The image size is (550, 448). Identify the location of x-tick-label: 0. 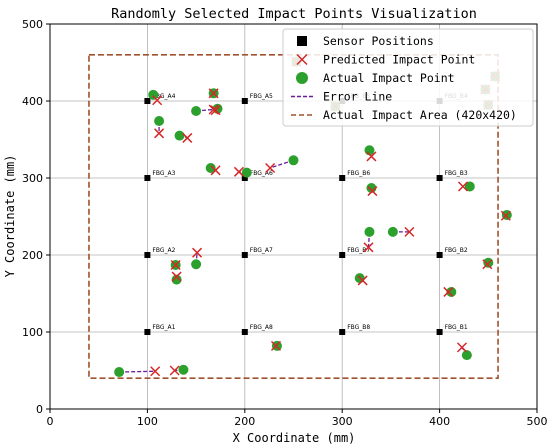
(50, 421).